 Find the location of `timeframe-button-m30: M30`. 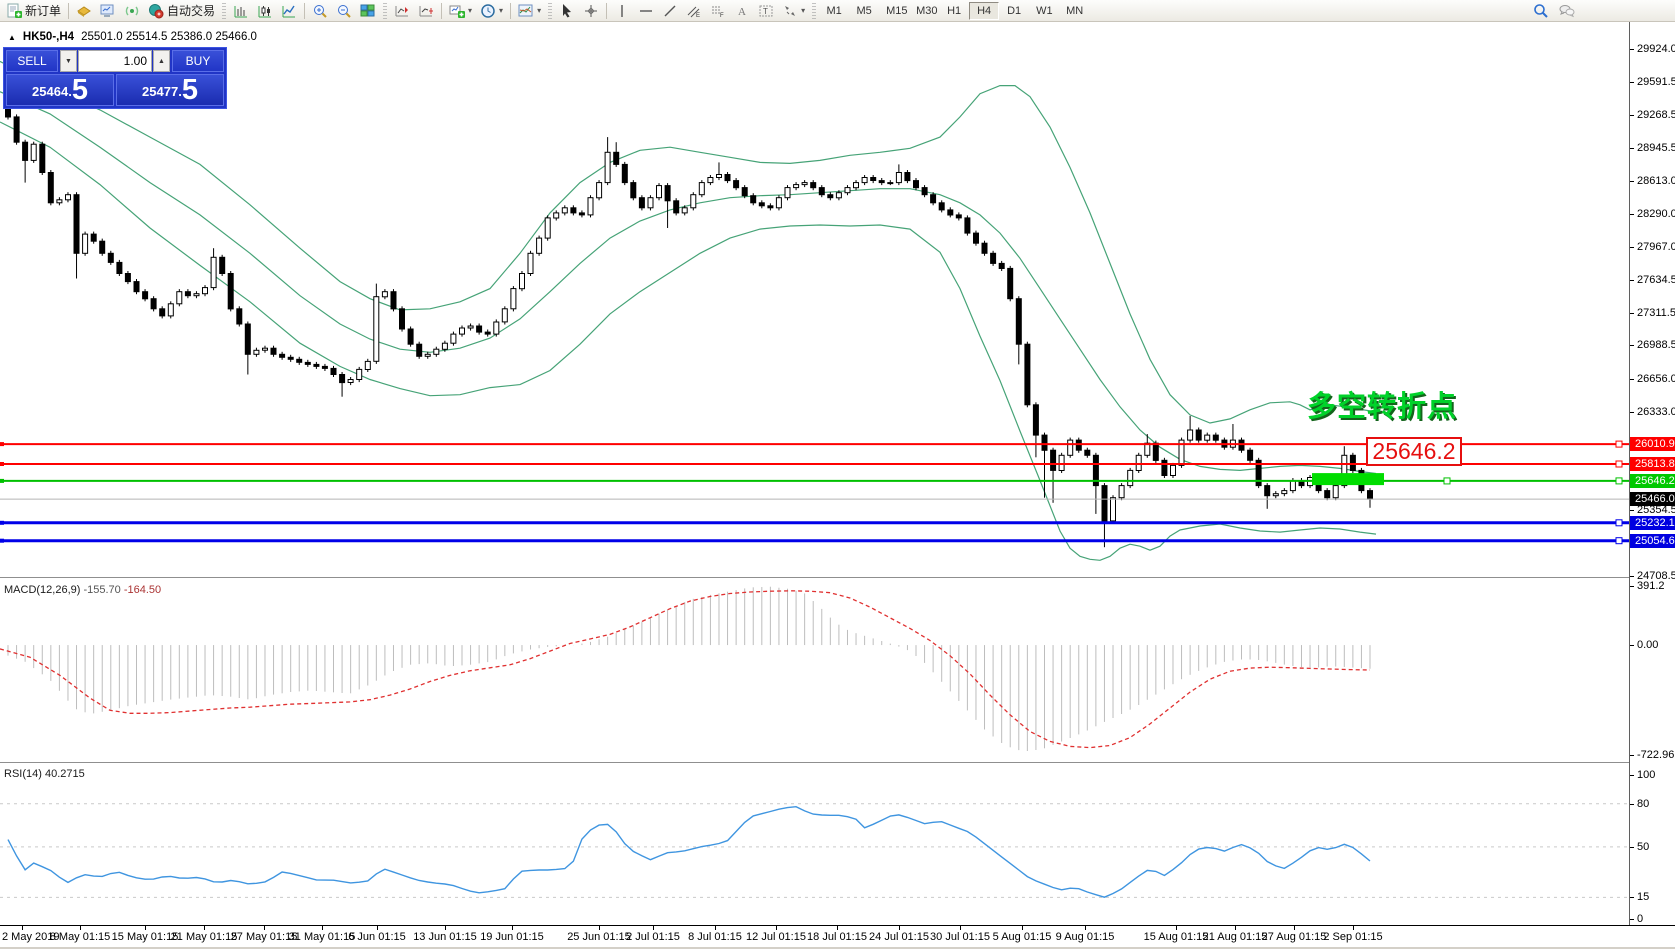

timeframe-button-m30: M30 is located at coordinates (924, 11).